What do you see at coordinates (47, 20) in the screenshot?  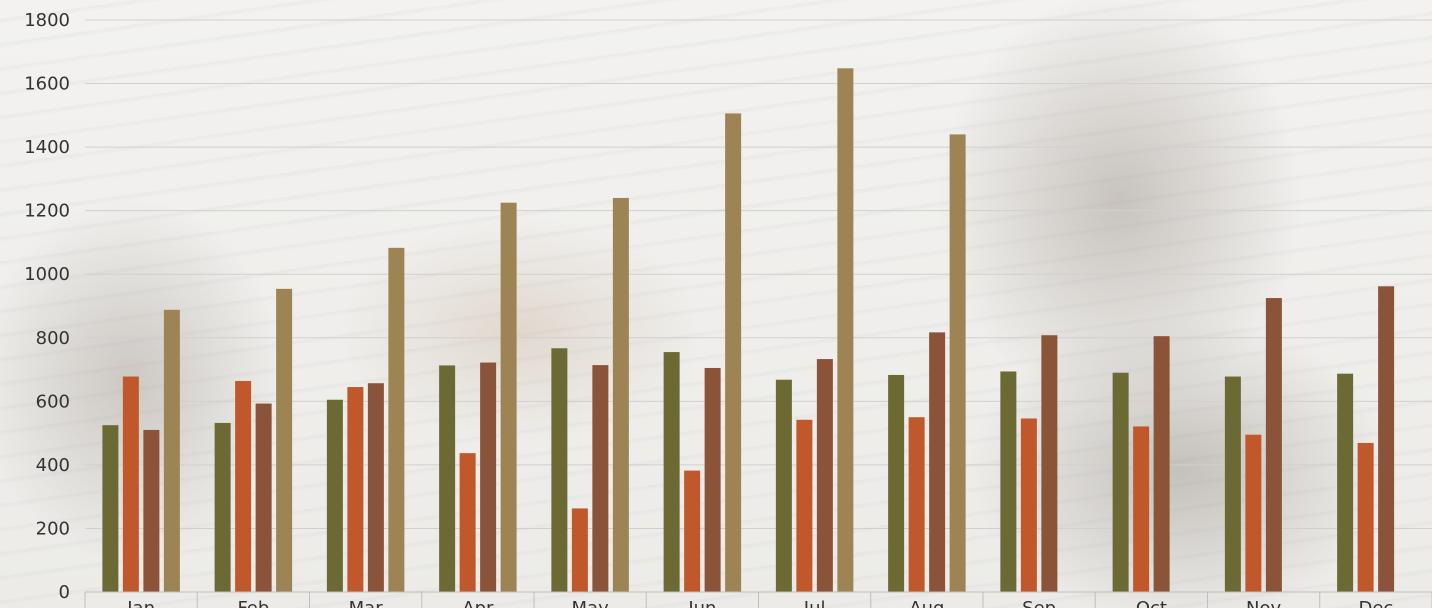 I see `y-tick-label: 1800` at bounding box center [47, 20].